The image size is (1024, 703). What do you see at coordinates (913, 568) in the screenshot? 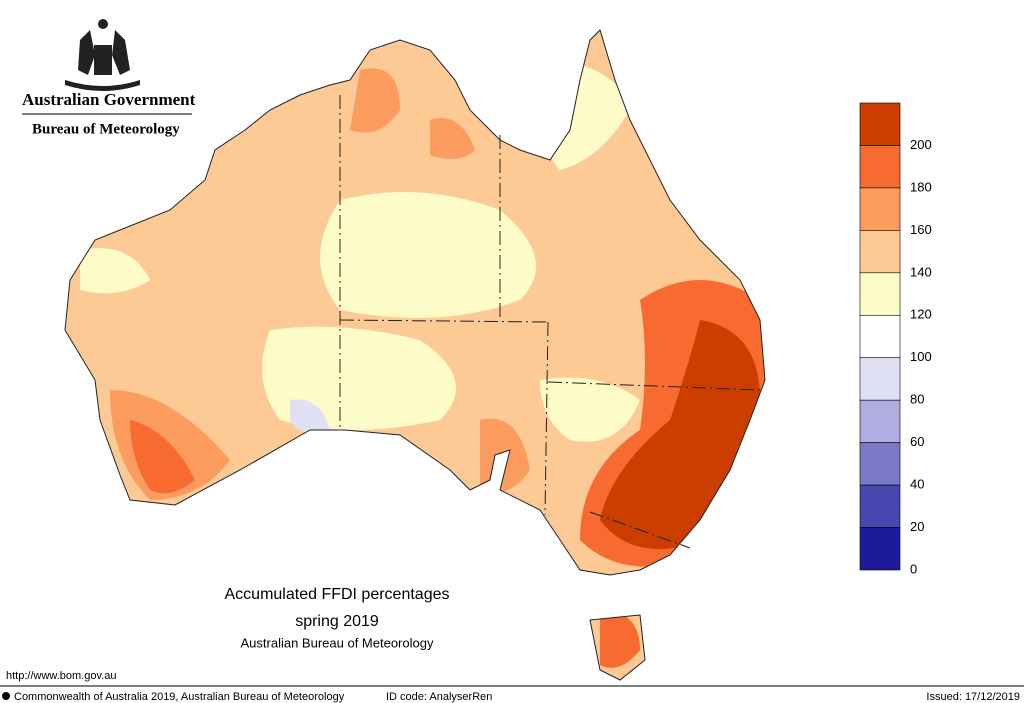
I see `legend-label: 0` at bounding box center [913, 568].